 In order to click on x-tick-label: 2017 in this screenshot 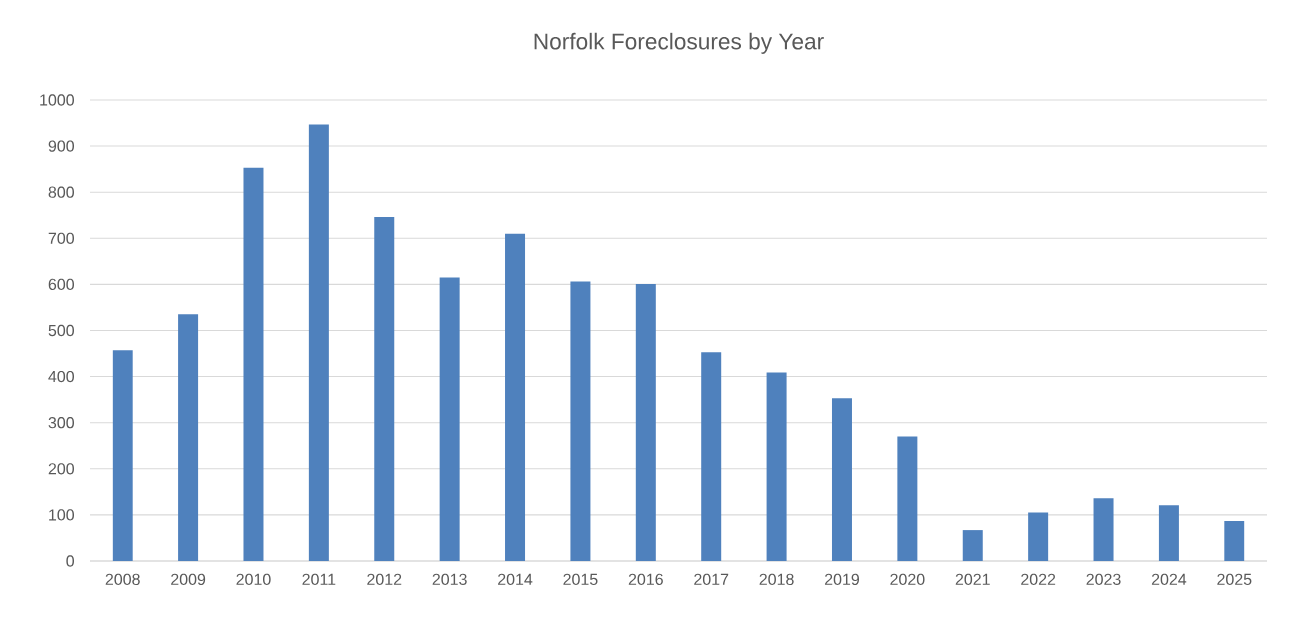, I will do `click(711, 579)`.